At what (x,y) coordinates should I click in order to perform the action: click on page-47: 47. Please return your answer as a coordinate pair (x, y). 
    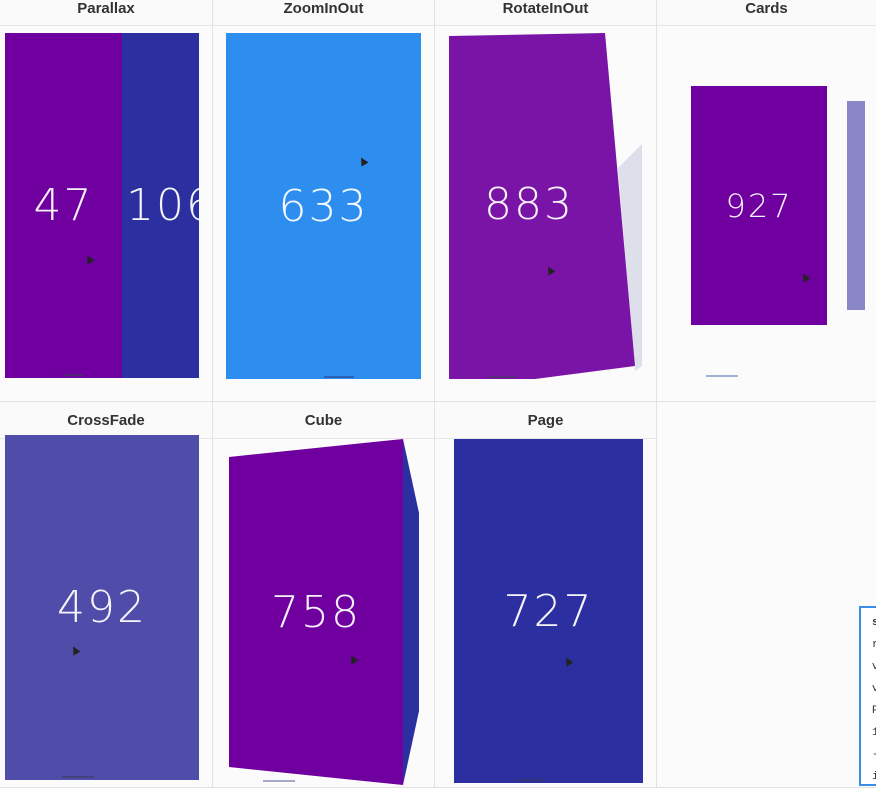
    Looking at the image, I should click on (63, 205).